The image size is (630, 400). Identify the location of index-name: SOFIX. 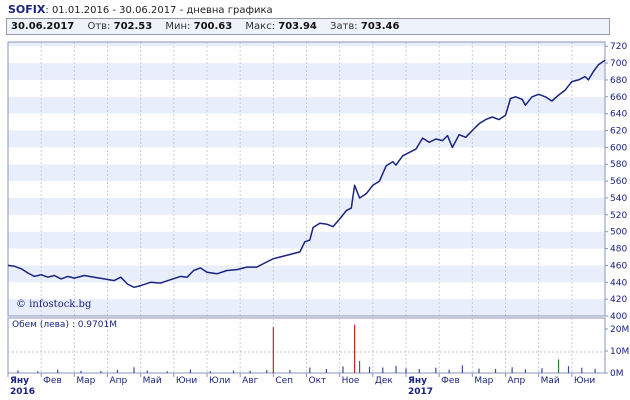
(27, 9).